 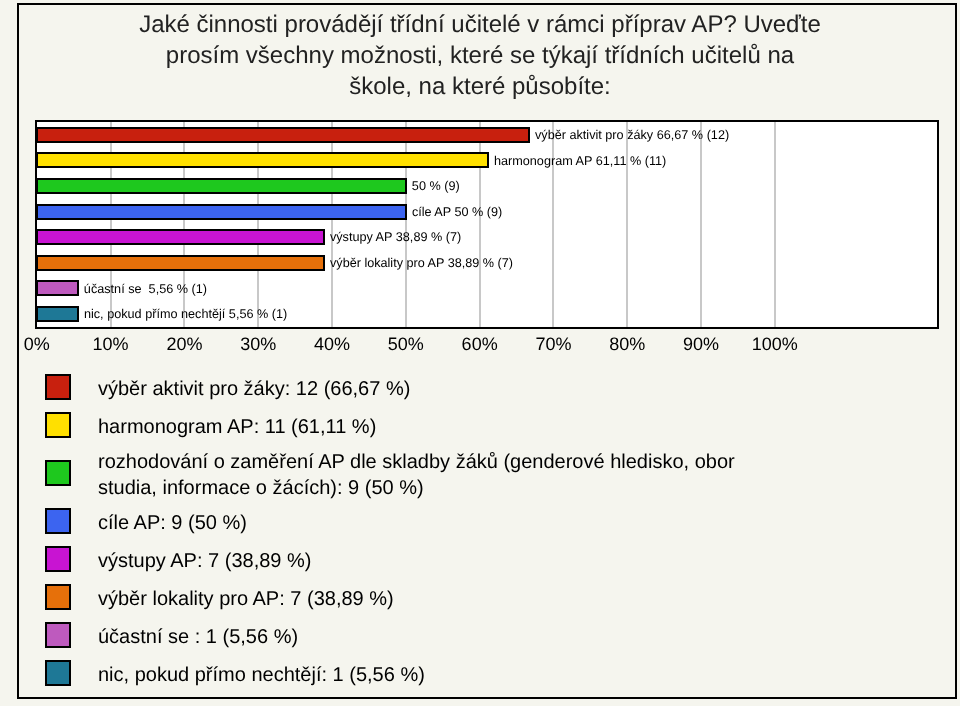 I want to click on x-tick-label: 50%, so click(x=405, y=344).